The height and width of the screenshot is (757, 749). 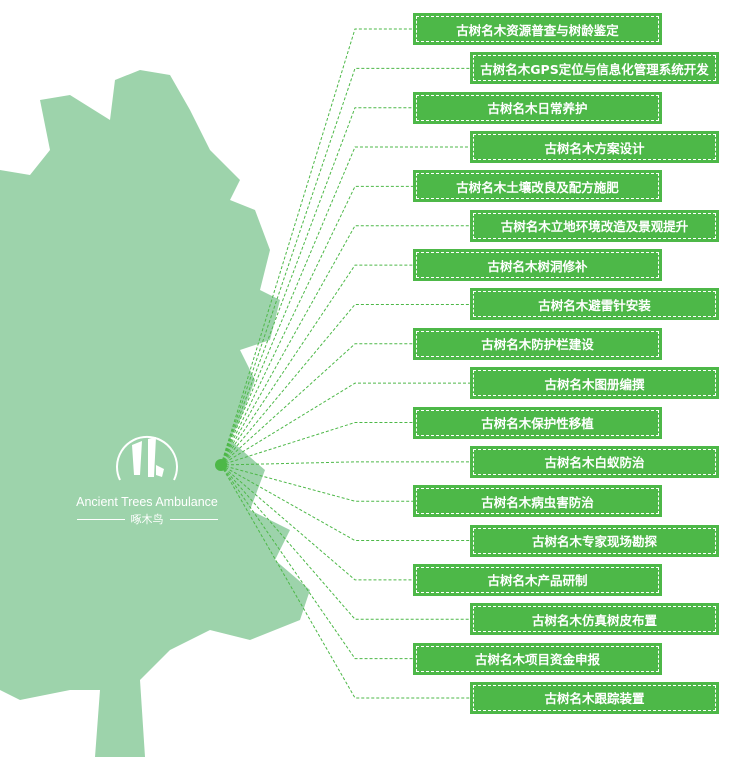 I want to click on service-item: 古树名木保护性移植, so click(x=537, y=422).